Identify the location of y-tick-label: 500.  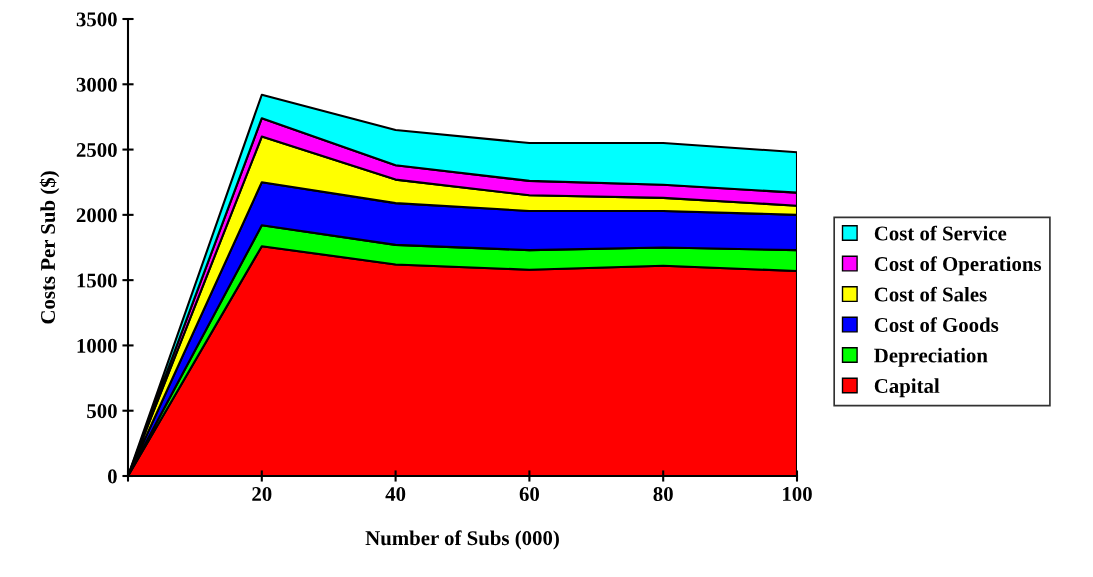
(102, 411).